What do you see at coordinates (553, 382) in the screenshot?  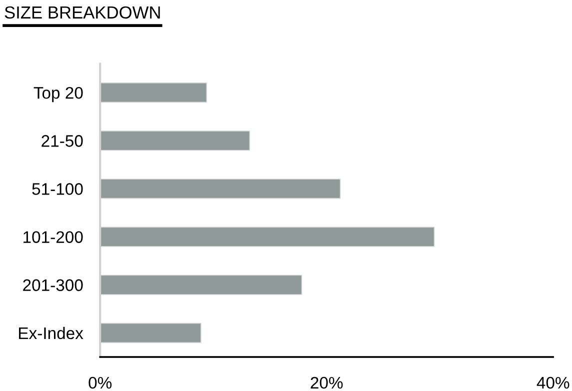 I see `x-tick-label: 40%` at bounding box center [553, 382].